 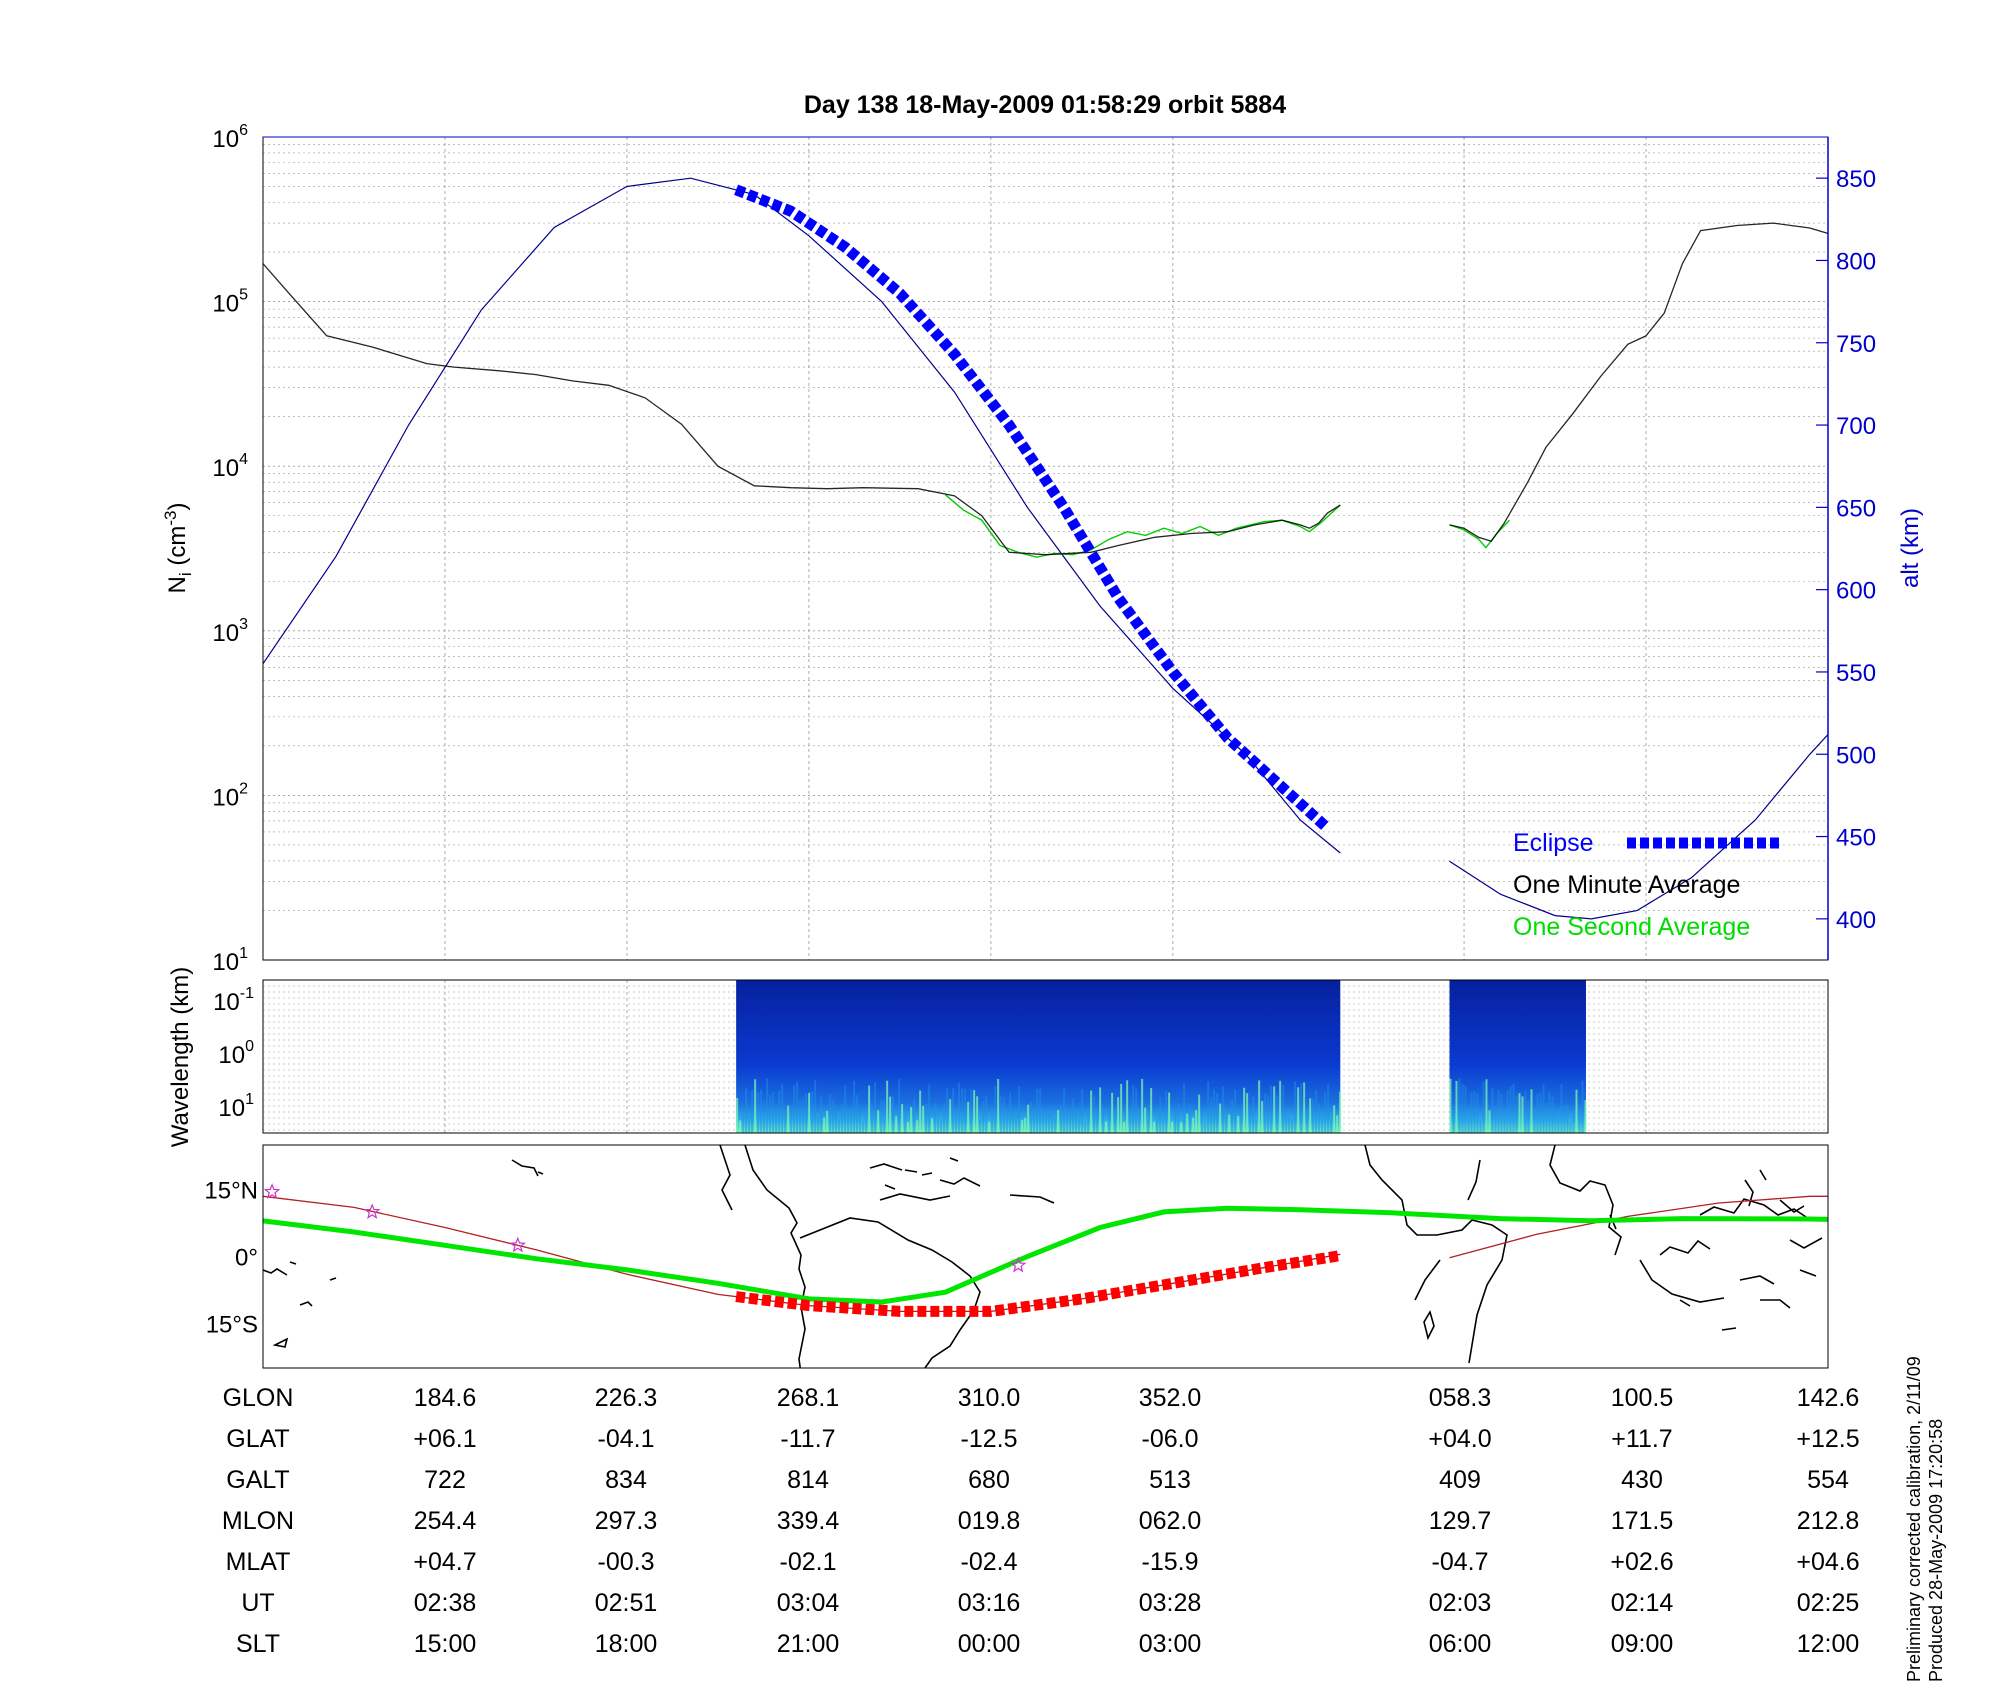 What do you see at coordinates (1856, 920) in the screenshot?
I see `altitude-tick-label: 400` at bounding box center [1856, 920].